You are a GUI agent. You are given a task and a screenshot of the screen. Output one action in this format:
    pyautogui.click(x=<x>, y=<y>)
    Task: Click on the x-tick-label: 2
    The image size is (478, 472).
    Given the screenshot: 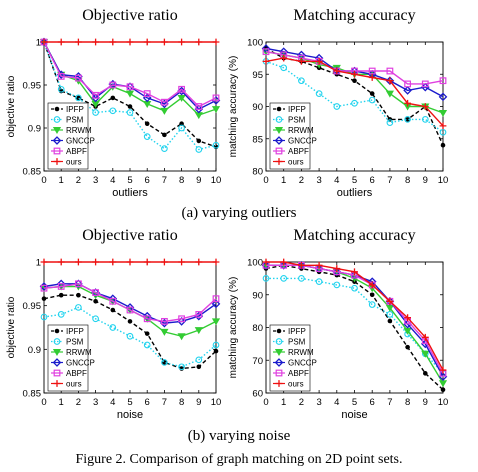 What is the action you would take?
    pyautogui.click(x=78, y=180)
    